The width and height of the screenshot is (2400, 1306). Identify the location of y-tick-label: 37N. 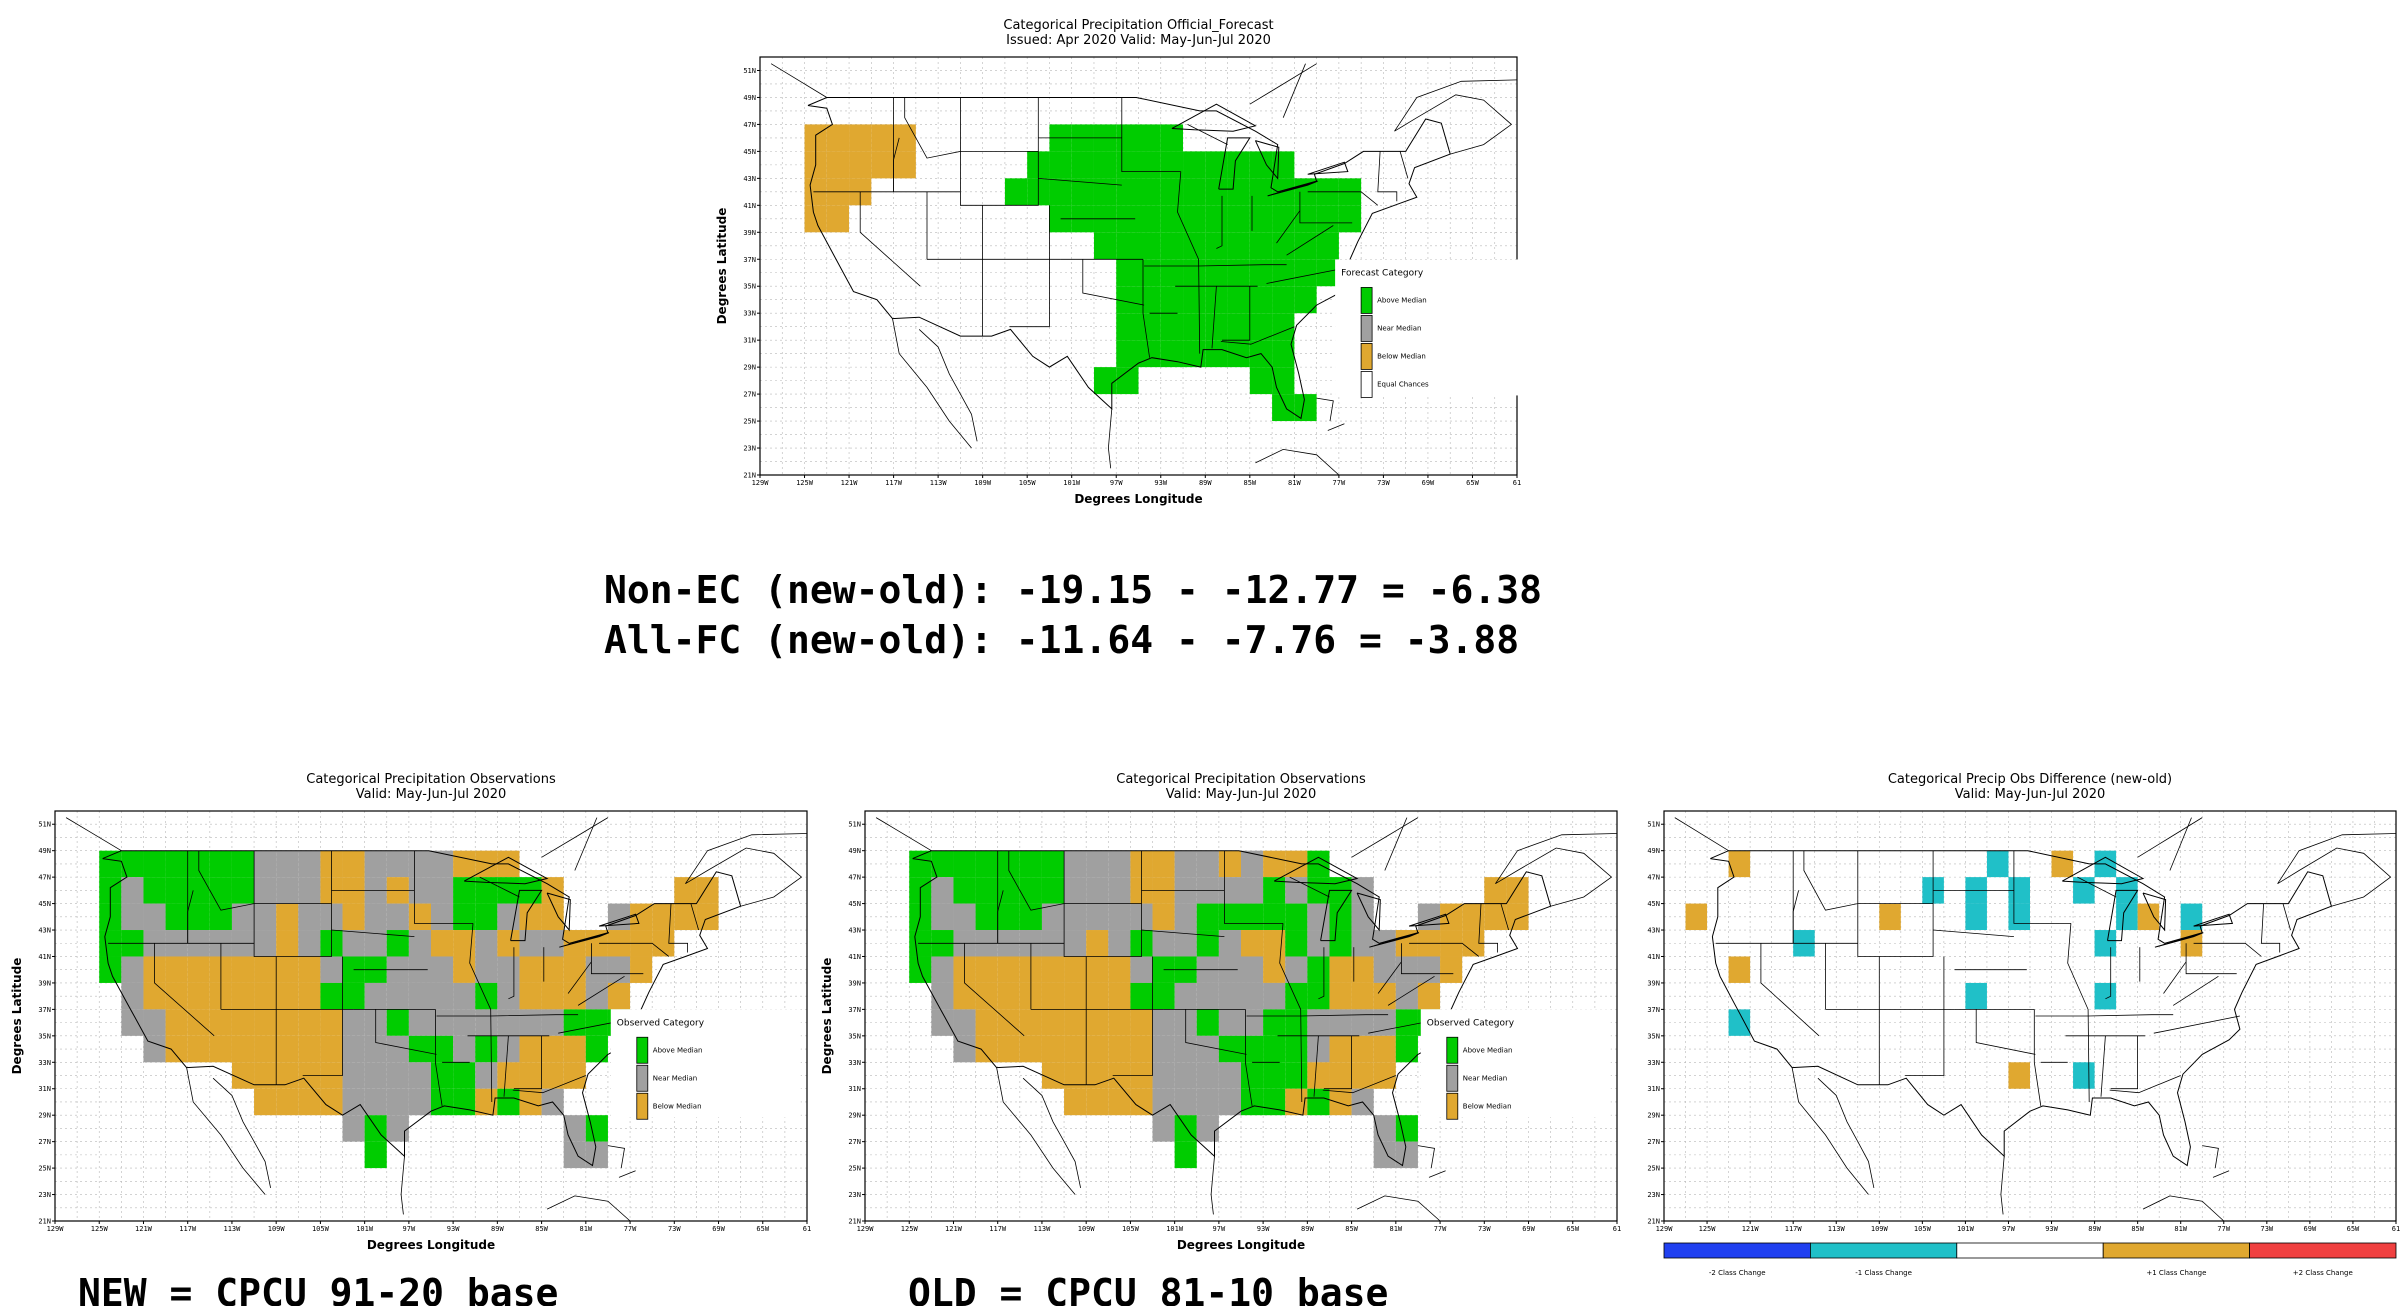
(749, 260).